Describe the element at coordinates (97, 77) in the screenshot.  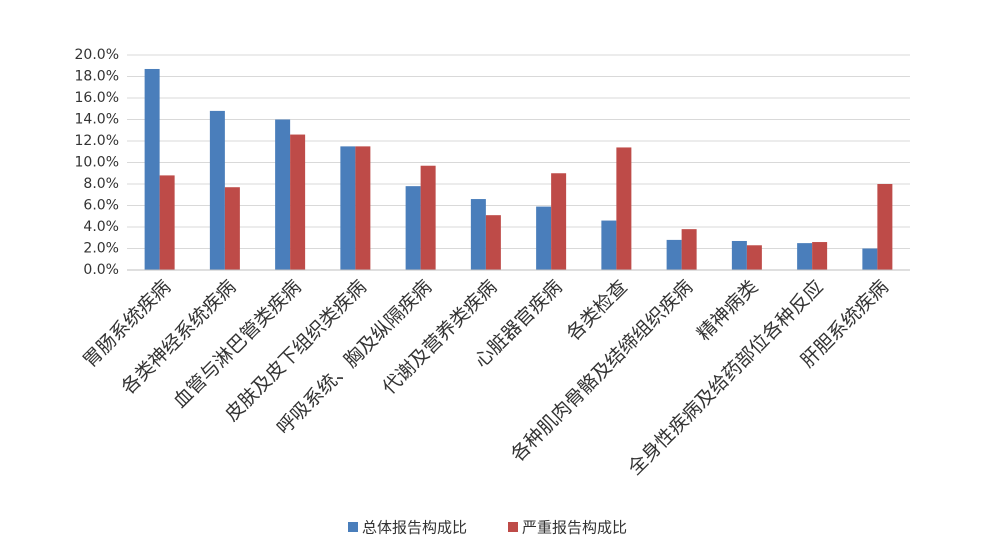
I see `y-tick-label: 18.0%` at that location.